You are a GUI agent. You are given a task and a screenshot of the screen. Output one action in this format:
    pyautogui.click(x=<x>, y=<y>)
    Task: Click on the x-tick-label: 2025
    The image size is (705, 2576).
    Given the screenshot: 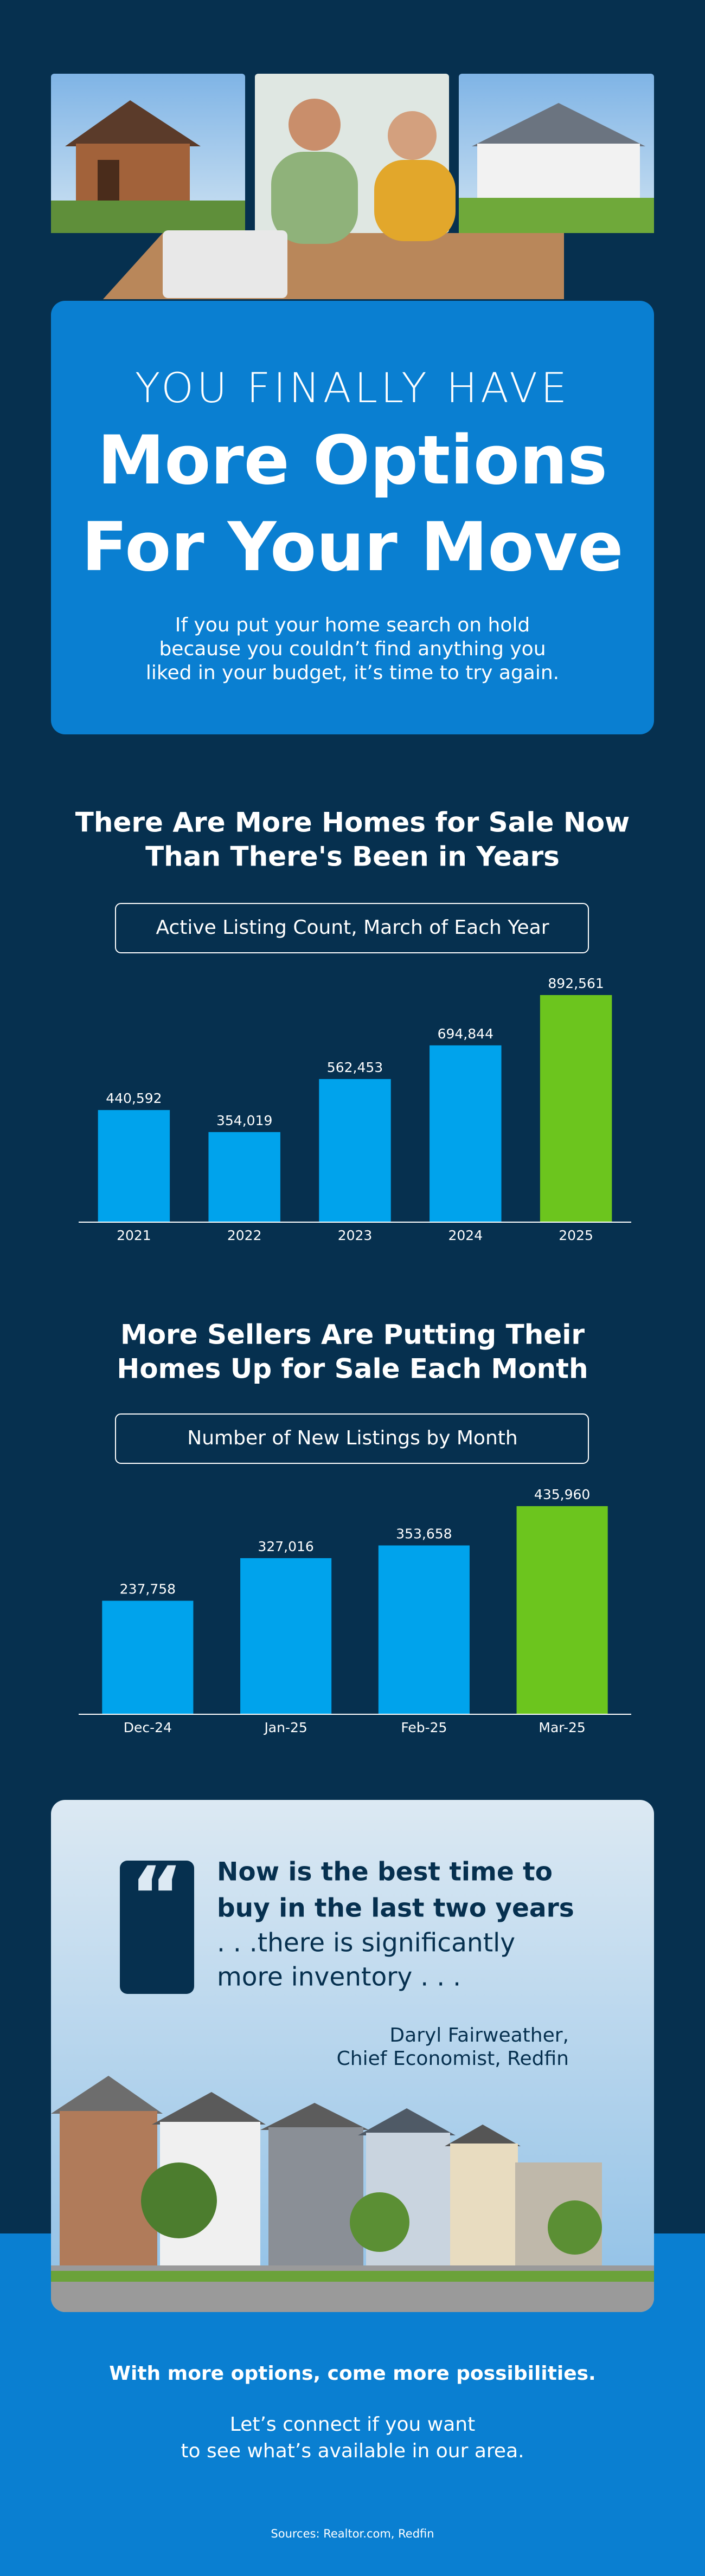 What is the action you would take?
    pyautogui.click(x=576, y=1235)
    